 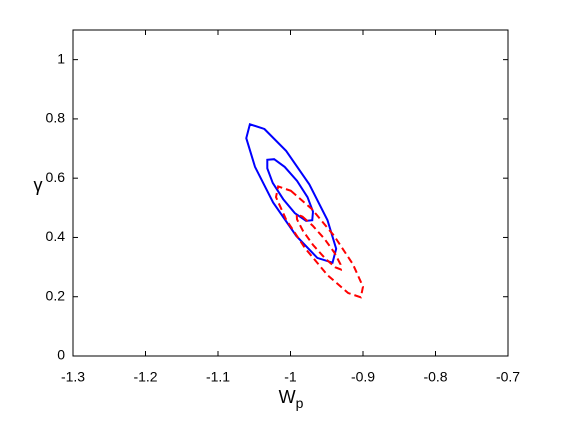 I want to click on x-axis-label: Wp, so click(x=291, y=399).